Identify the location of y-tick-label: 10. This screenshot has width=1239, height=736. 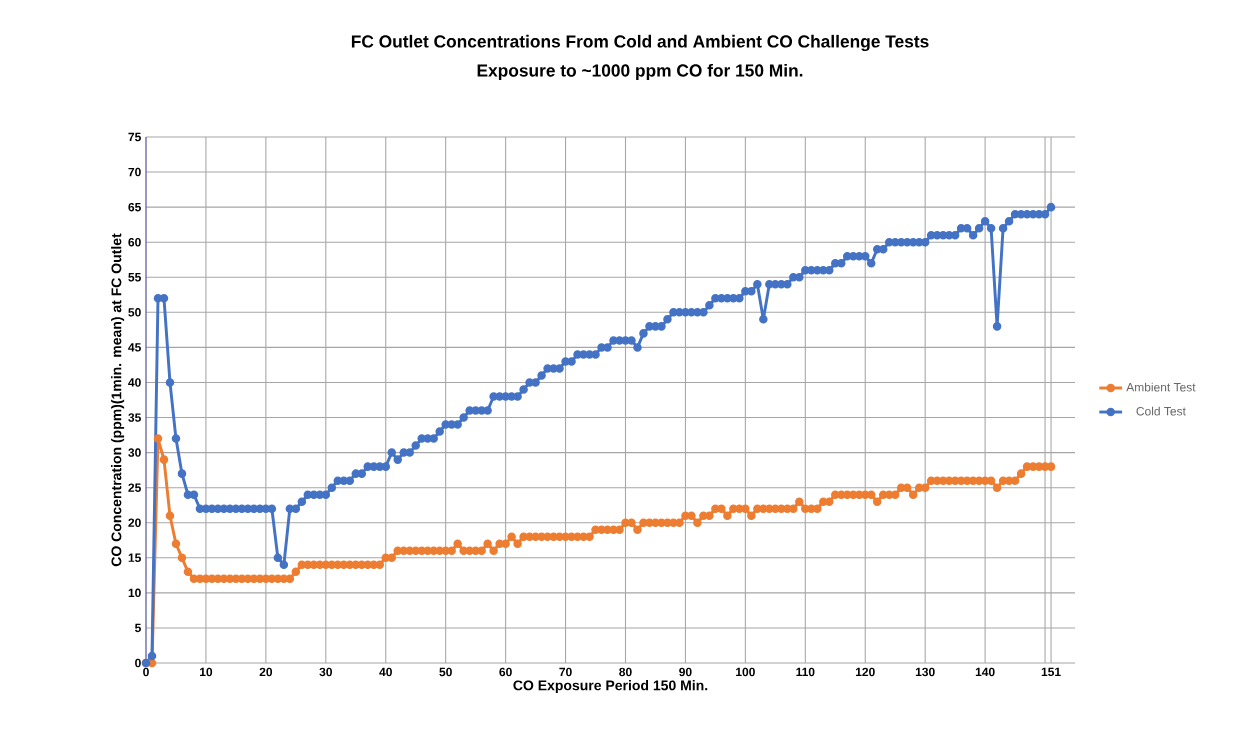
(134, 593).